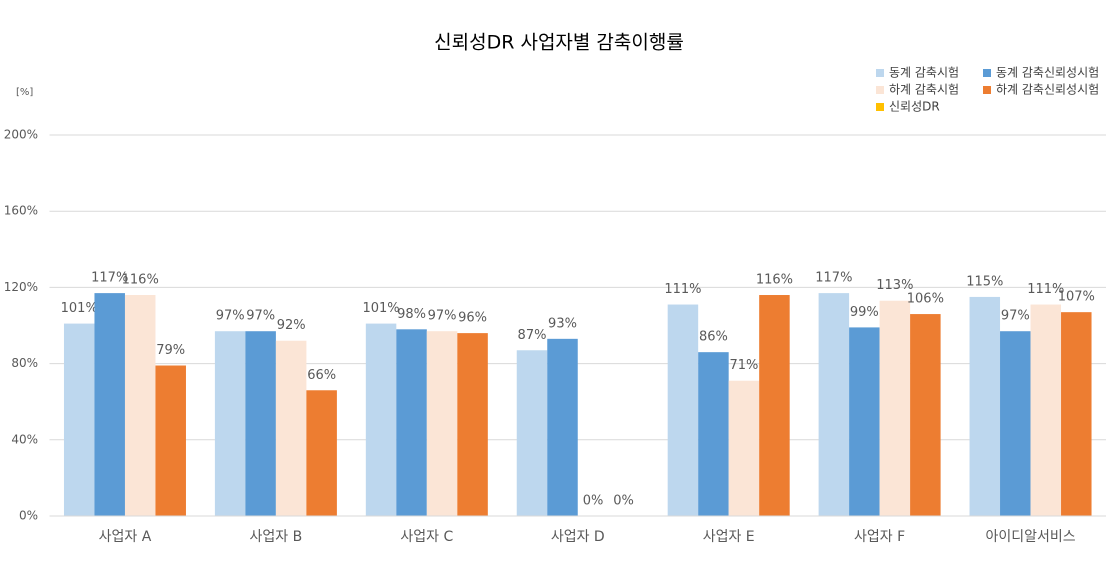  What do you see at coordinates (1047, 73) in the screenshot?
I see `legend-label: 동계 감축신뢰성시험` at bounding box center [1047, 73].